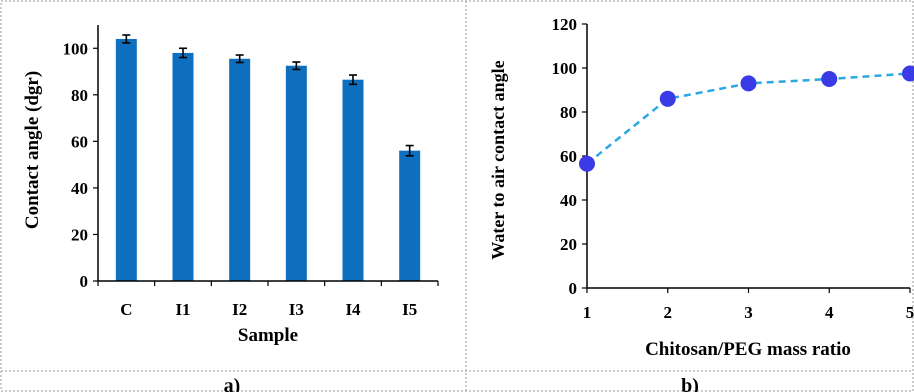  What do you see at coordinates (79, 95) in the screenshot?
I see `chart-a-y-tick-label: 80` at bounding box center [79, 95].